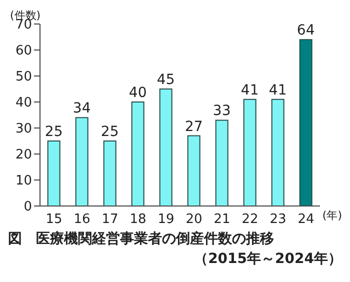 This screenshot has height=282, width=350. What do you see at coordinates (23, 155) in the screenshot?
I see `y-tick-label: 20` at bounding box center [23, 155].